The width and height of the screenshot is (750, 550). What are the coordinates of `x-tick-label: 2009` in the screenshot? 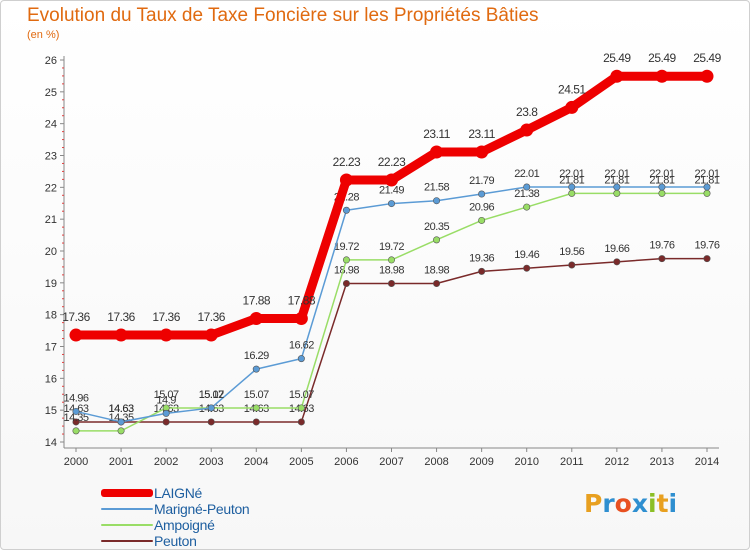 It's located at (481, 462).